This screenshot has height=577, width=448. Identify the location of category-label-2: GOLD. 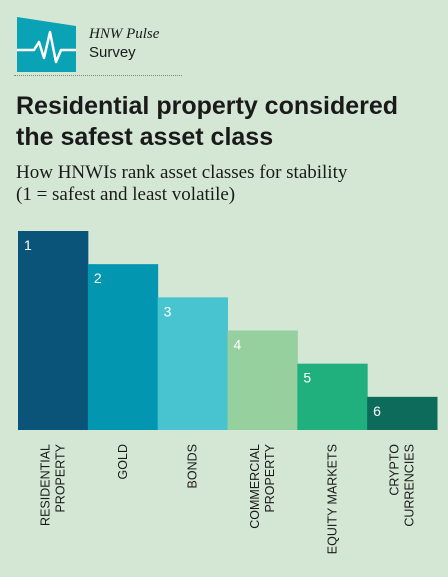
(123, 461).